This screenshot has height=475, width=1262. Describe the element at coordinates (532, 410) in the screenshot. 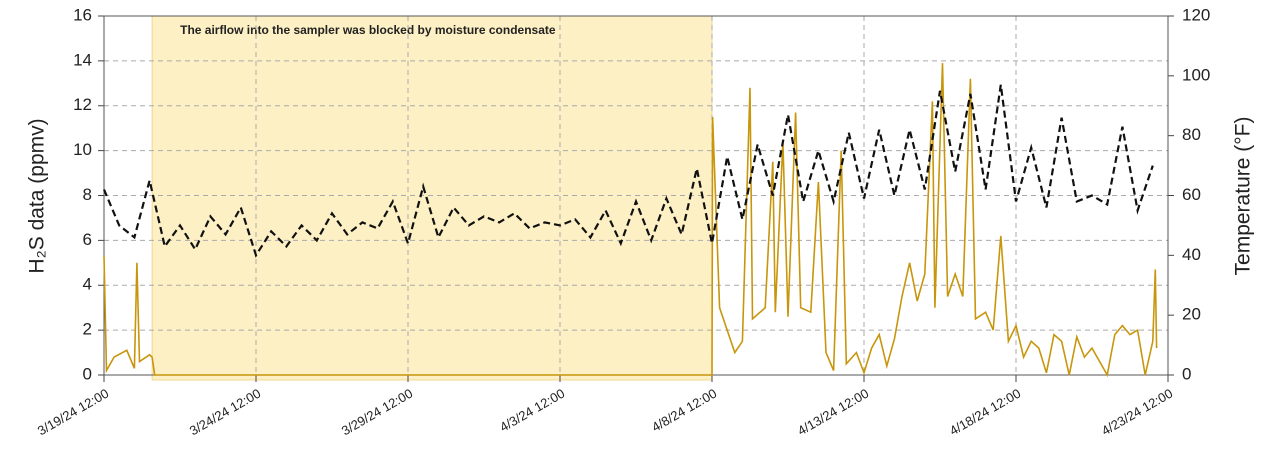

I see `x-tick-label: 4/3/24 12:00` at that location.